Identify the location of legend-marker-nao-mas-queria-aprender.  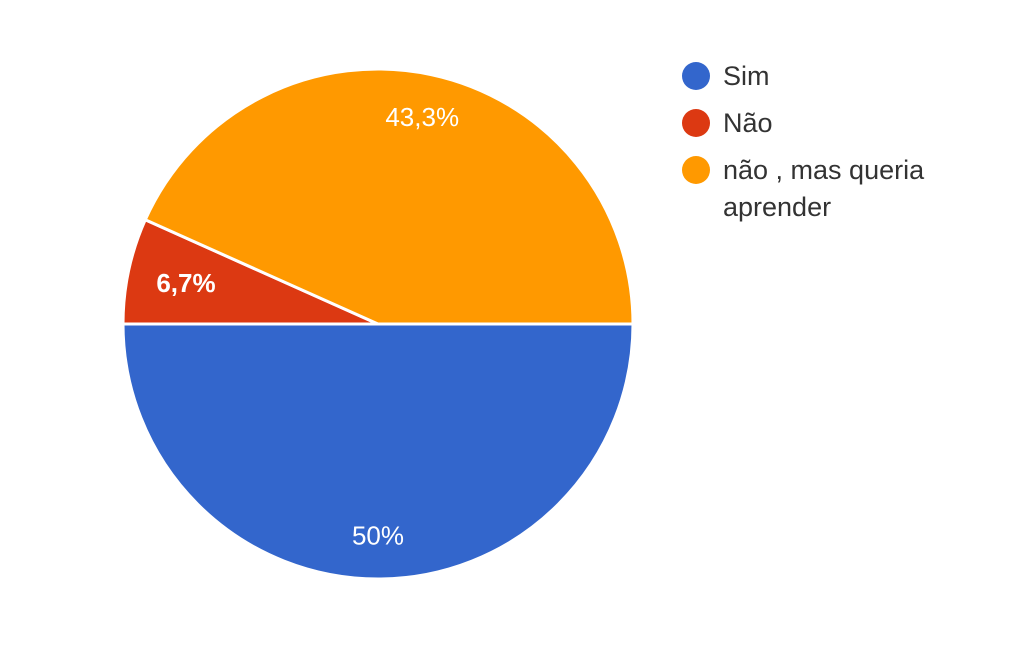
(696, 170).